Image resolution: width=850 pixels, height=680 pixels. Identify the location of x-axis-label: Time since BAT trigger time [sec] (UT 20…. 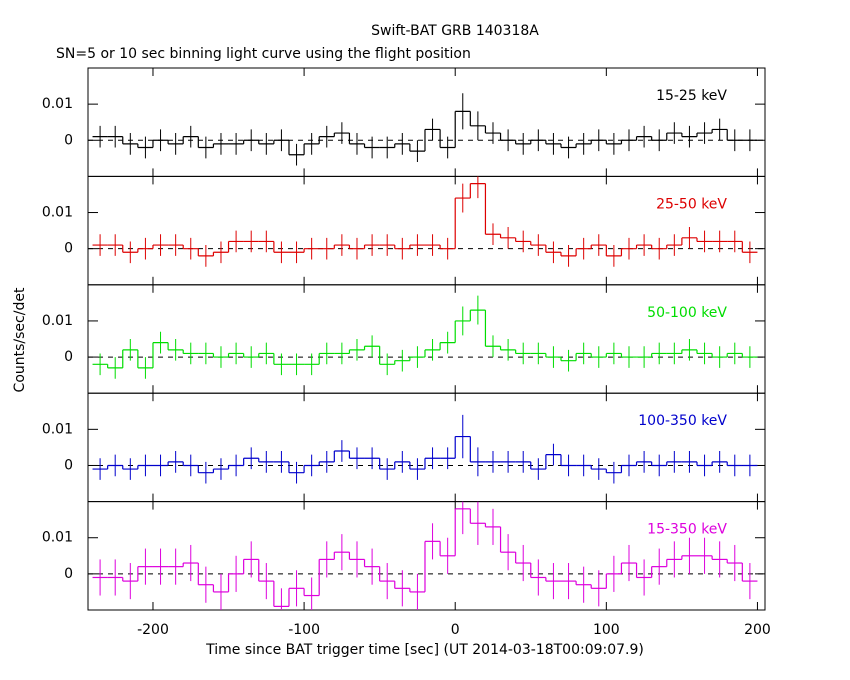
(424, 650).